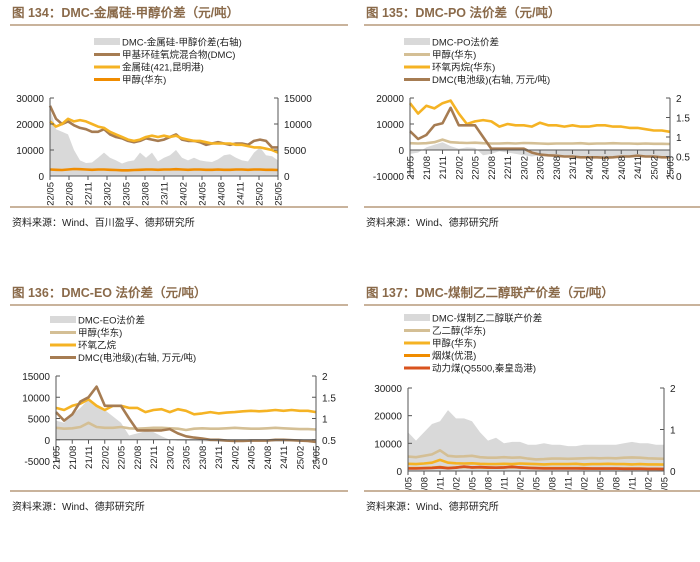  What do you see at coordinates (673, 389) in the screenshot?
I see `y2-tick-label: 2` at bounding box center [673, 389].